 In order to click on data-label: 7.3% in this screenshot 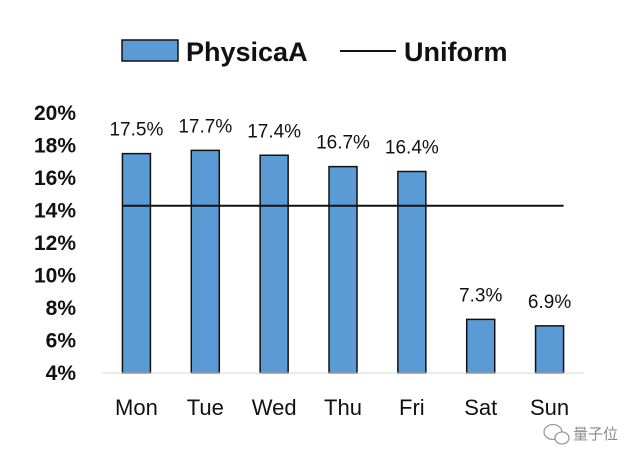, I will do `click(480, 295)`.